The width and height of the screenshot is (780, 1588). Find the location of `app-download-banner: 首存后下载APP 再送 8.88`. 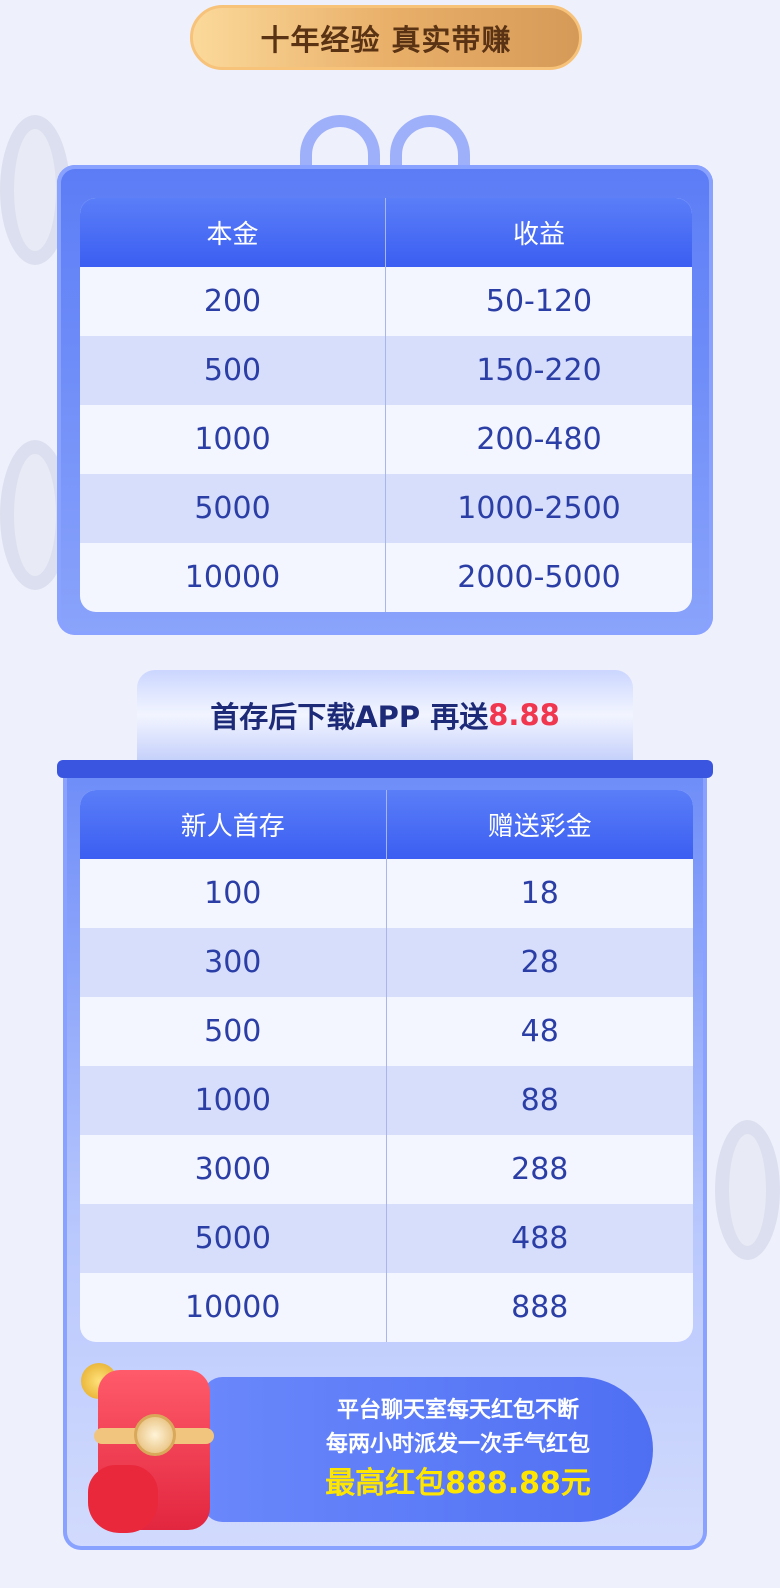

app-download-banner: 首存后下载APP 再送 8.88 is located at coordinates (385, 715).